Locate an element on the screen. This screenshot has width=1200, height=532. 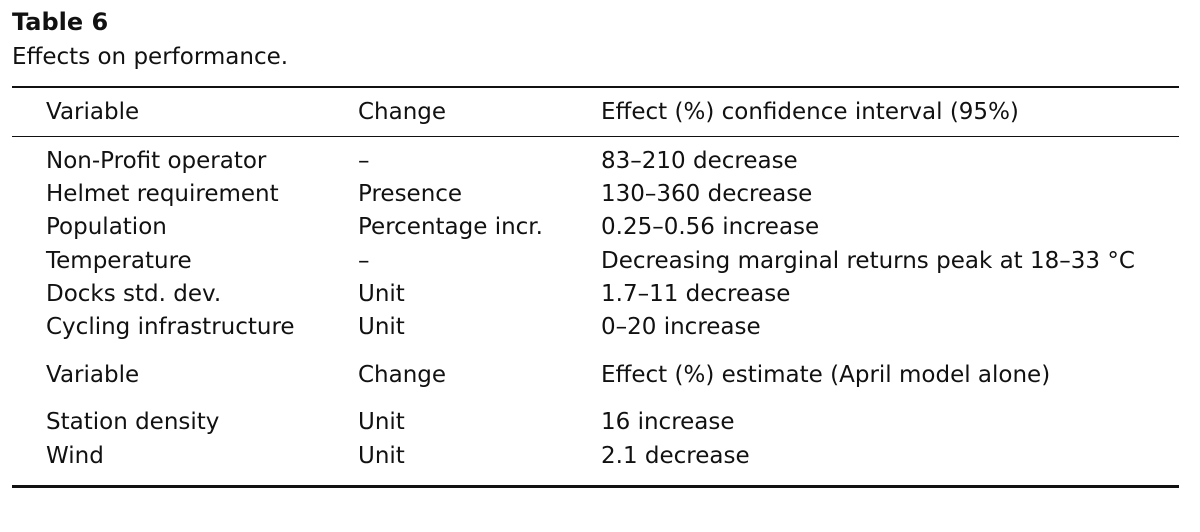
table-row: Docks std. dev. Unit 1.7–11 decrease is located at coordinates (600, 294).